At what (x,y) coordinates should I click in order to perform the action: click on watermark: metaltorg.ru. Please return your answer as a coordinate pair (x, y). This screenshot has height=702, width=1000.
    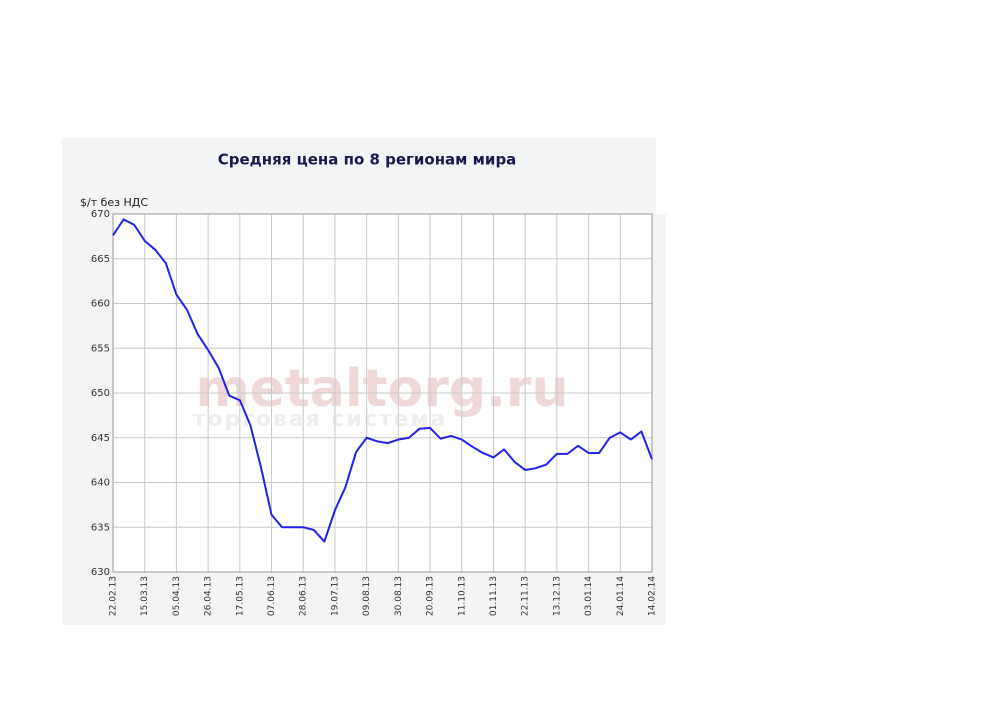
    Looking at the image, I should click on (381, 389).